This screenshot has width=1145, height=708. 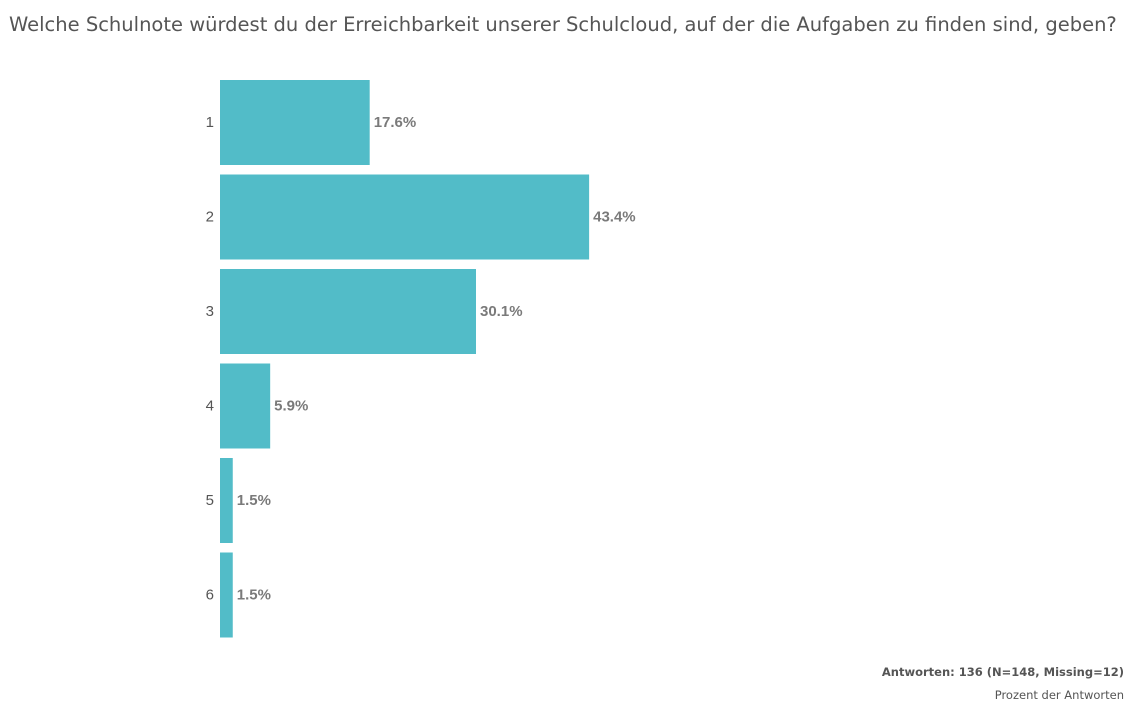 I want to click on category-label-1: 1, so click(x=210, y=122).